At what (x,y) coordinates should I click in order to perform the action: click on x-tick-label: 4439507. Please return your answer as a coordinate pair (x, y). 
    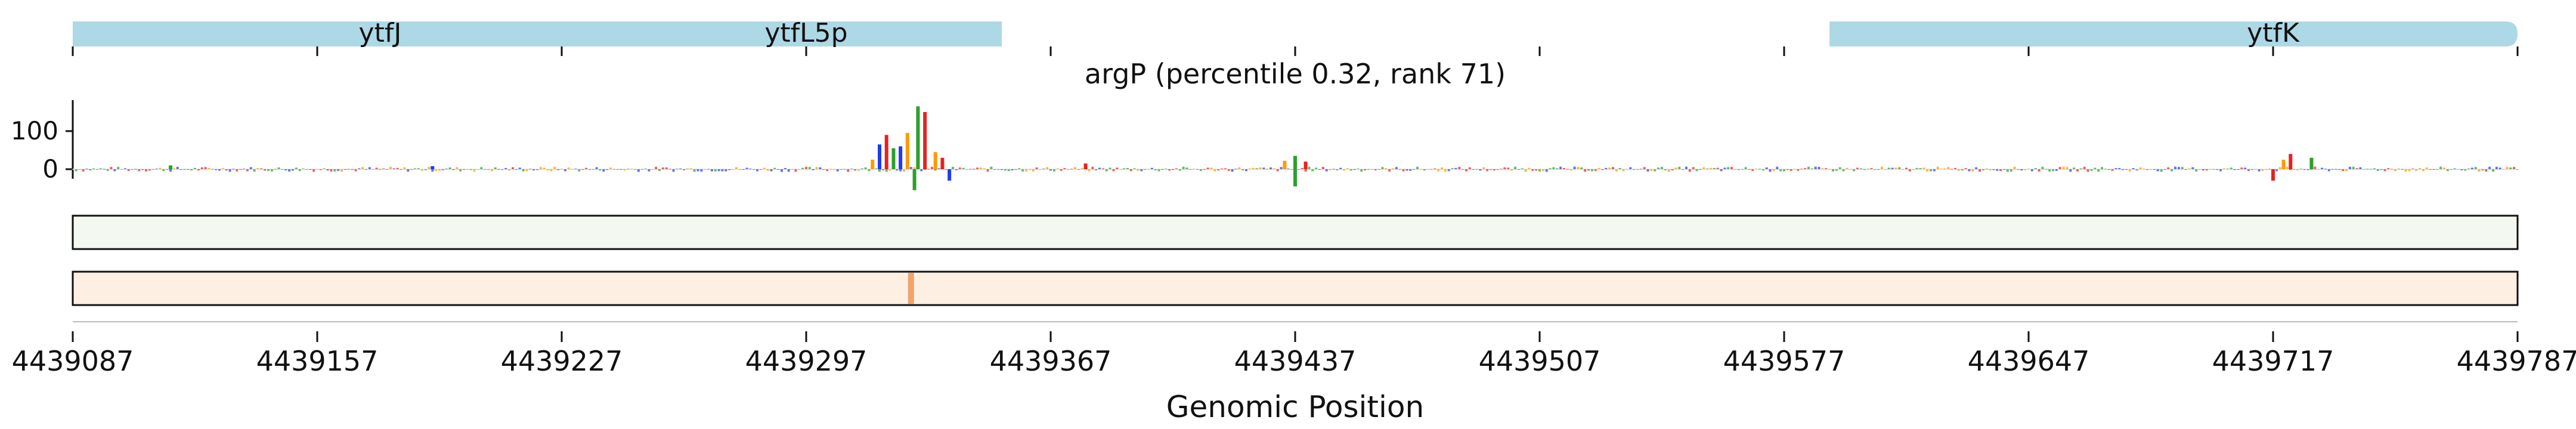
    Looking at the image, I should click on (1540, 361).